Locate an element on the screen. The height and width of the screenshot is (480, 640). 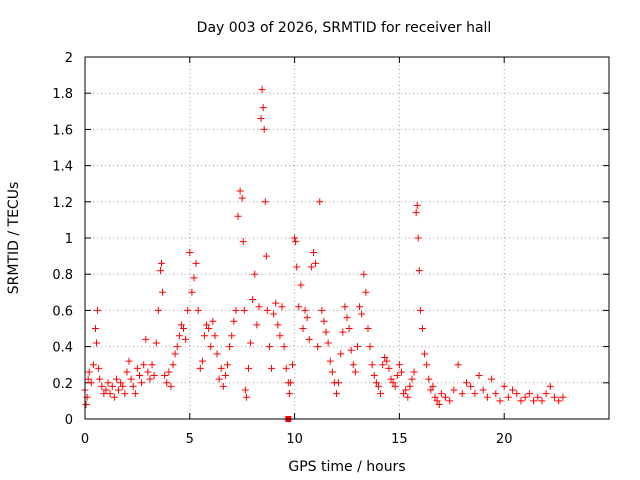
y-axis-label: SRMTID / TECUs is located at coordinates (14, 238).